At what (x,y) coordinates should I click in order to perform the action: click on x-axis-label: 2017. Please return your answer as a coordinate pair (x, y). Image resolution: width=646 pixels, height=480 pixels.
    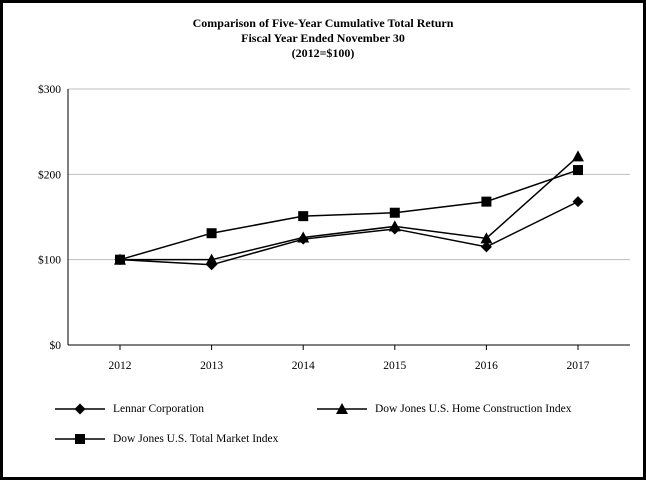
    Looking at the image, I should click on (578, 366).